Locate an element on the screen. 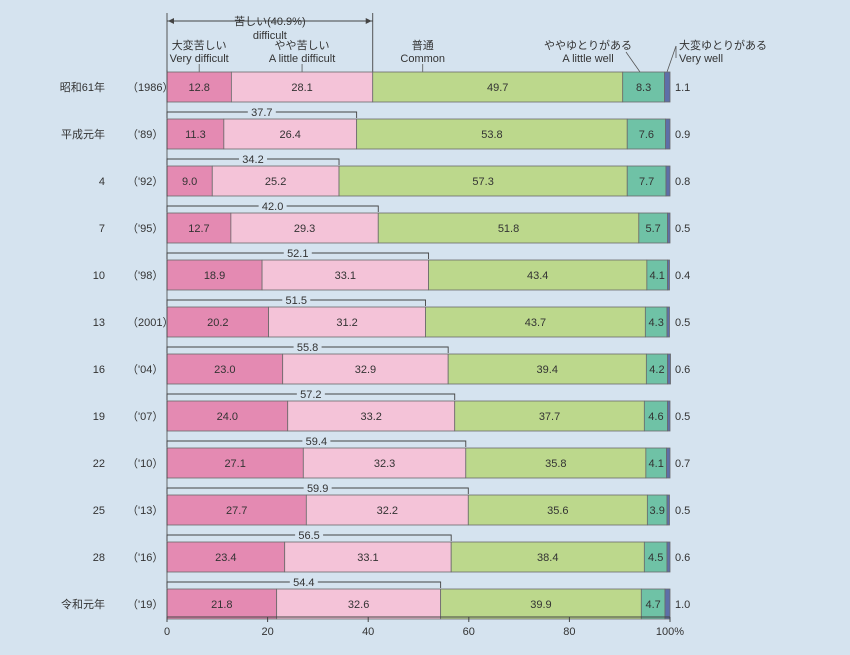  bar-value-label: 23.0 is located at coordinates (224, 370).